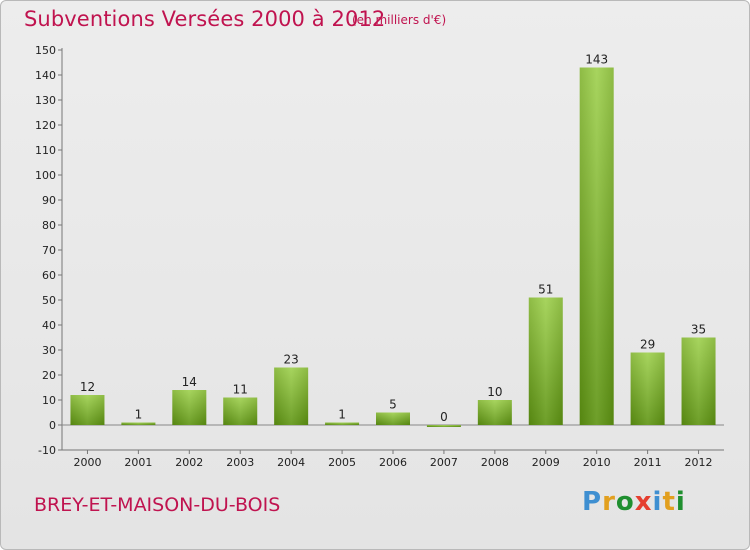 The height and width of the screenshot is (550, 750). Describe the element at coordinates (87, 462) in the screenshot. I see `x-tick-label: 2000` at that location.